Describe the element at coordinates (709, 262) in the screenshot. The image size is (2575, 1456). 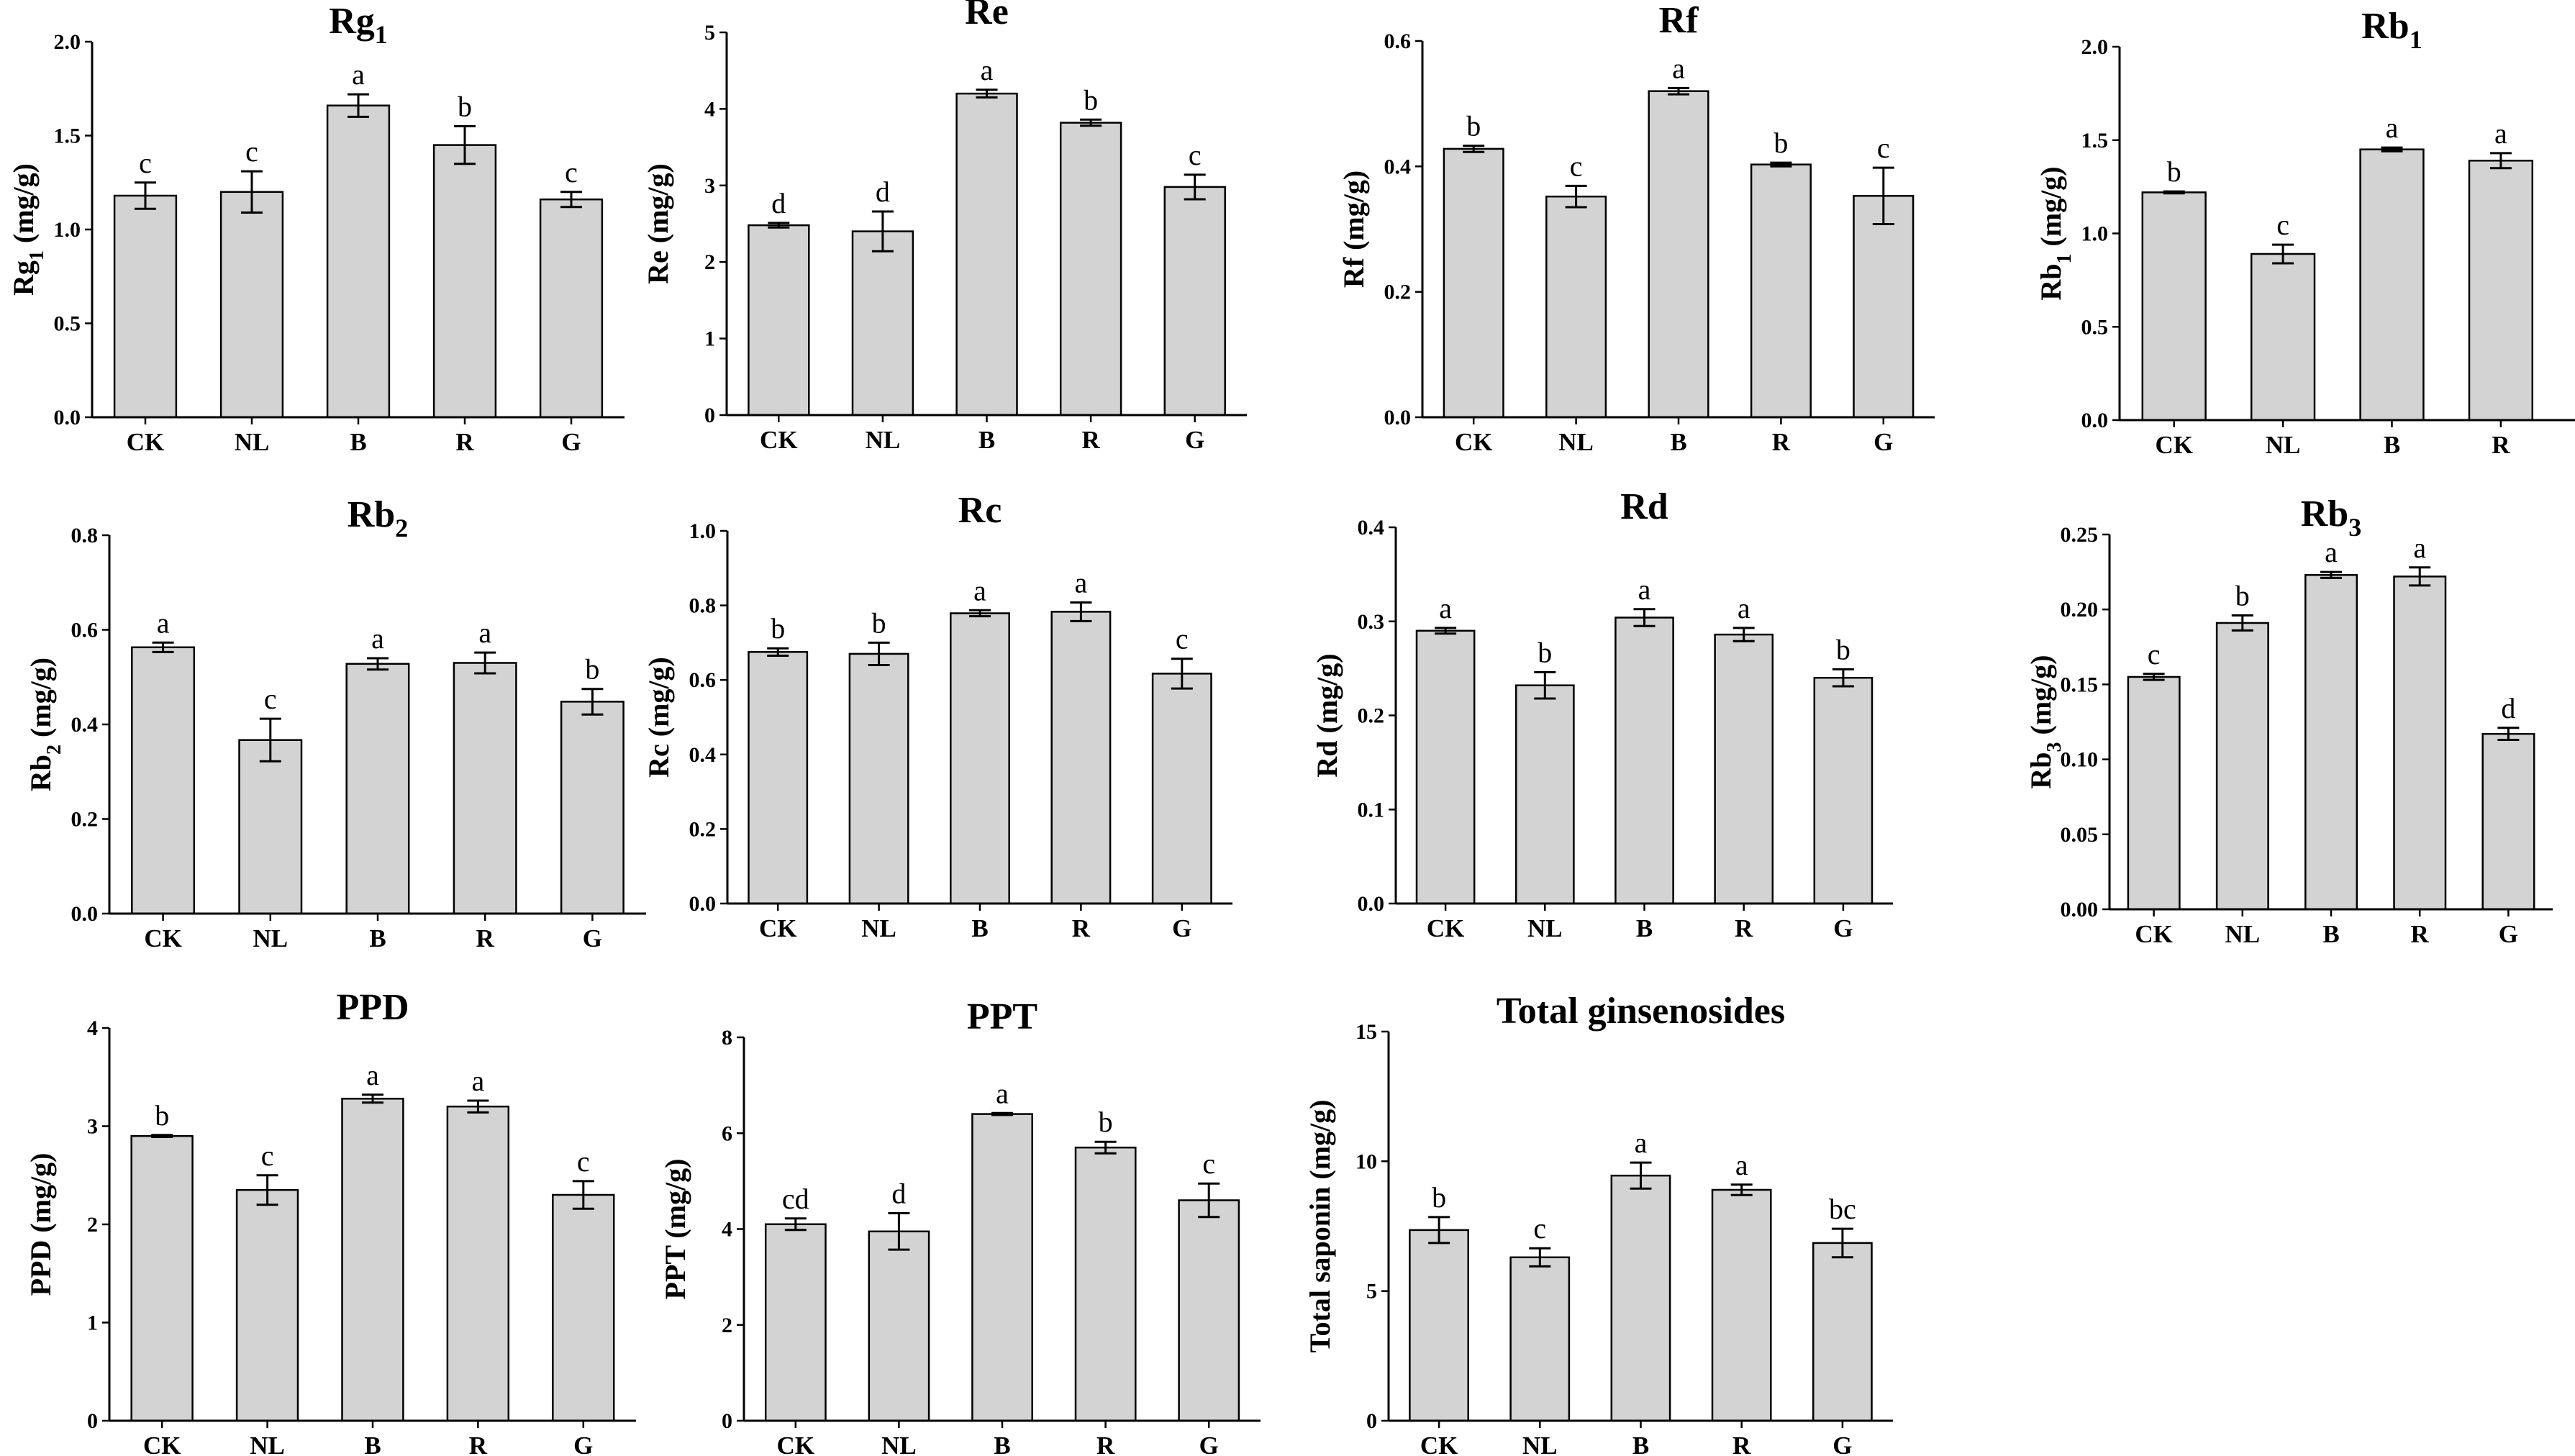
I see `y-tick-label-re-2: 2` at that location.